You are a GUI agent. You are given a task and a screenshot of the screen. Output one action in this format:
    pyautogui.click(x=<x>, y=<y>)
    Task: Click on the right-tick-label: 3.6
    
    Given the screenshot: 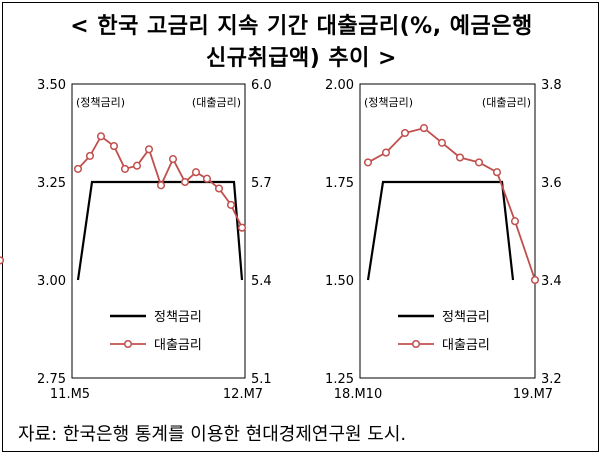 What is the action you would take?
    pyautogui.click(x=551, y=183)
    